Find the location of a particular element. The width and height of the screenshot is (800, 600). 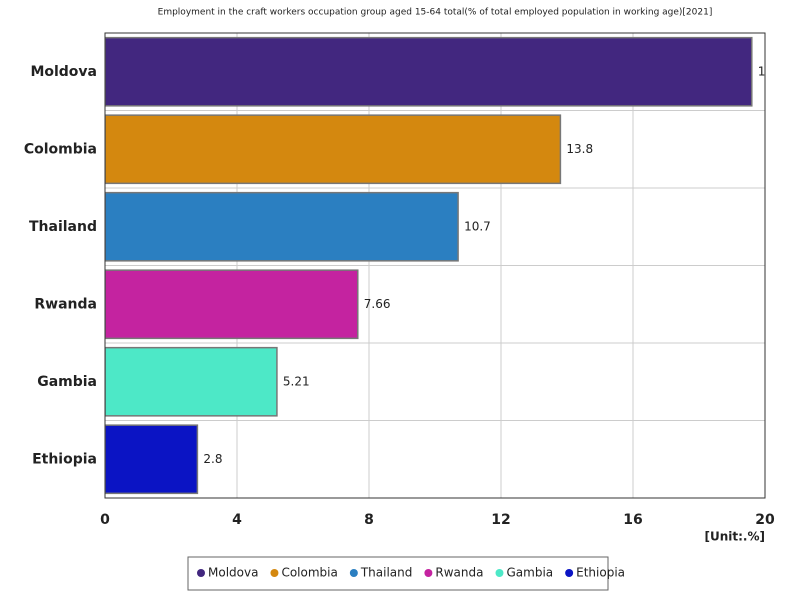

x-tick-label: 0 is located at coordinates (105, 520).